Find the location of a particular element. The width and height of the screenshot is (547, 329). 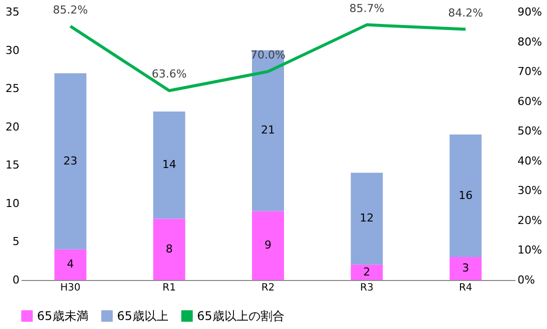

data-label: 16 is located at coordinates (465, 195).